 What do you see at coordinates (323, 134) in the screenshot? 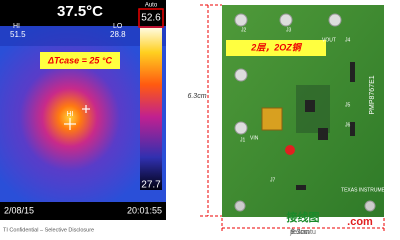
I see `inductor` at bounding box center [323, 134].